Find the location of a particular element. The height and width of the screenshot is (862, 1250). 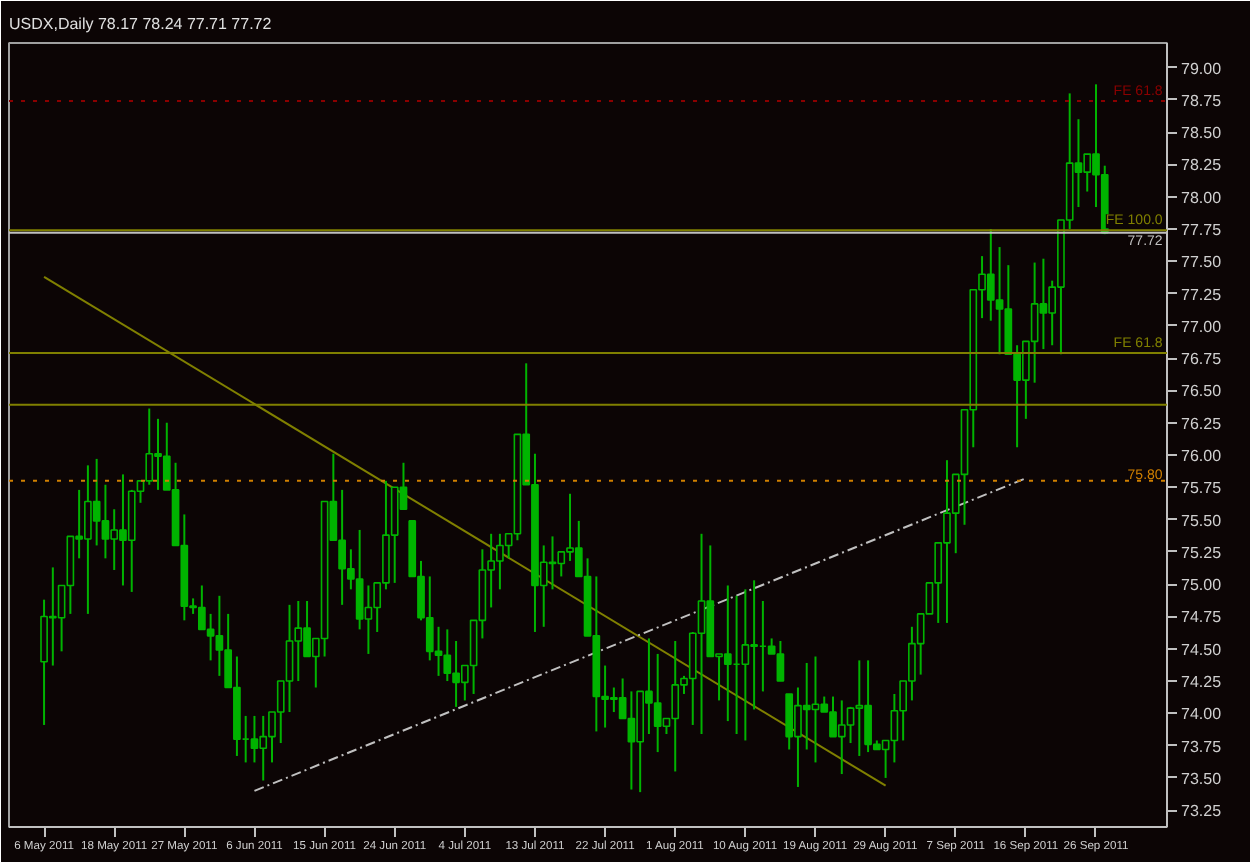

y-tick-label: 75.00 is located at coordinates (1202, 585).